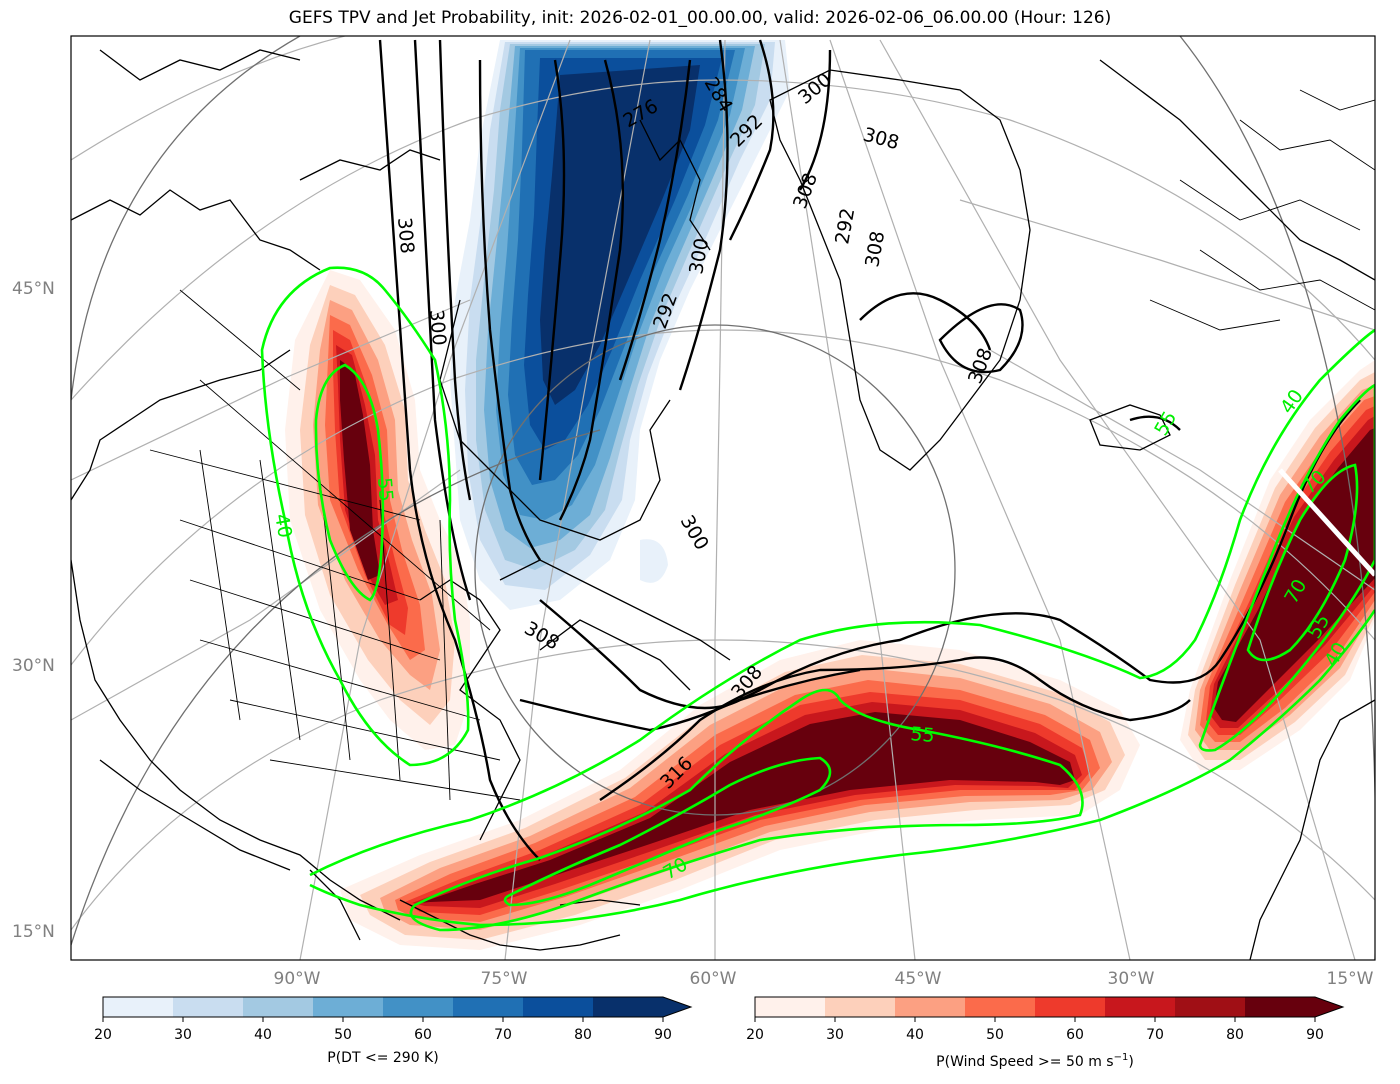 Image resolution: width=1400 pixels, height=1084 pixels. I want to click on lon-label-90w: 90°W, so click(297, 979).